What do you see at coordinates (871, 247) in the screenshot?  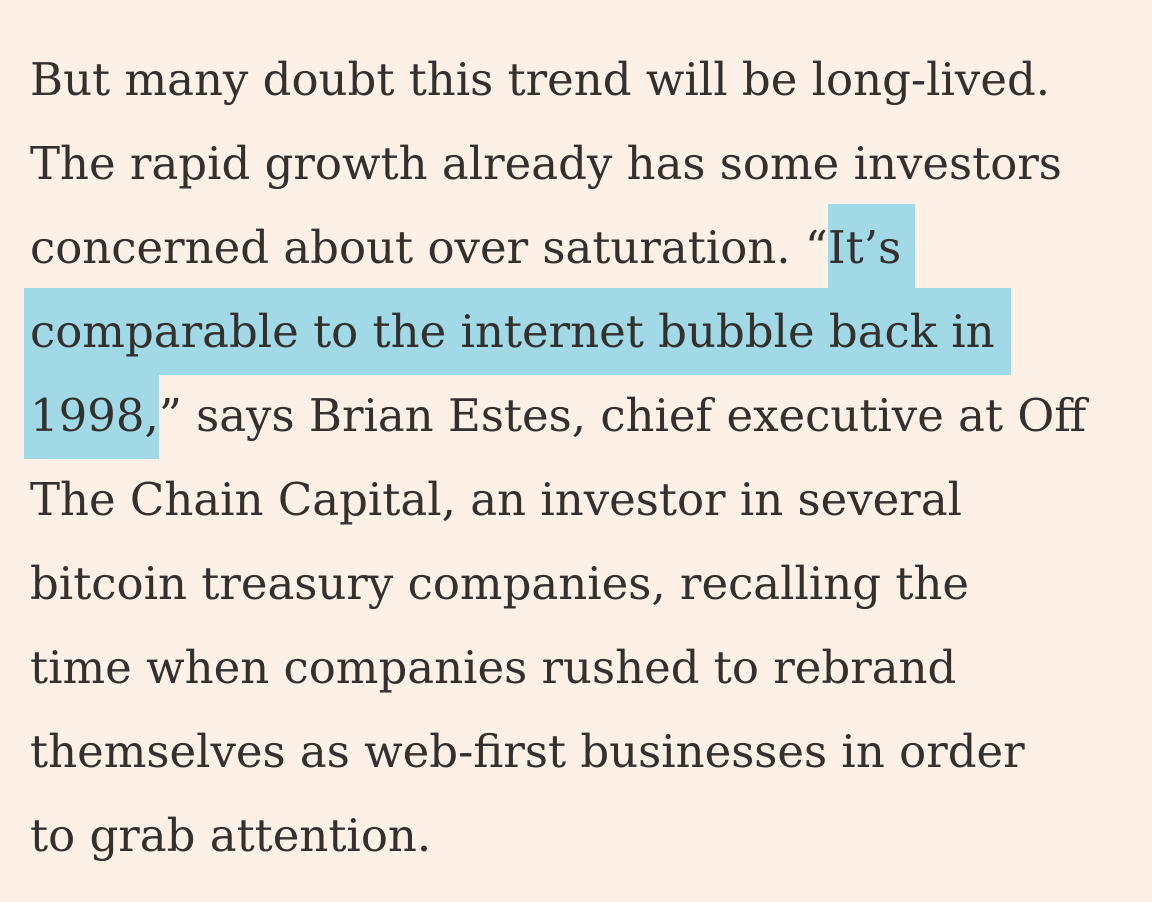 I see `highlighted-quote: It’s` at bounding box center [871, 247].